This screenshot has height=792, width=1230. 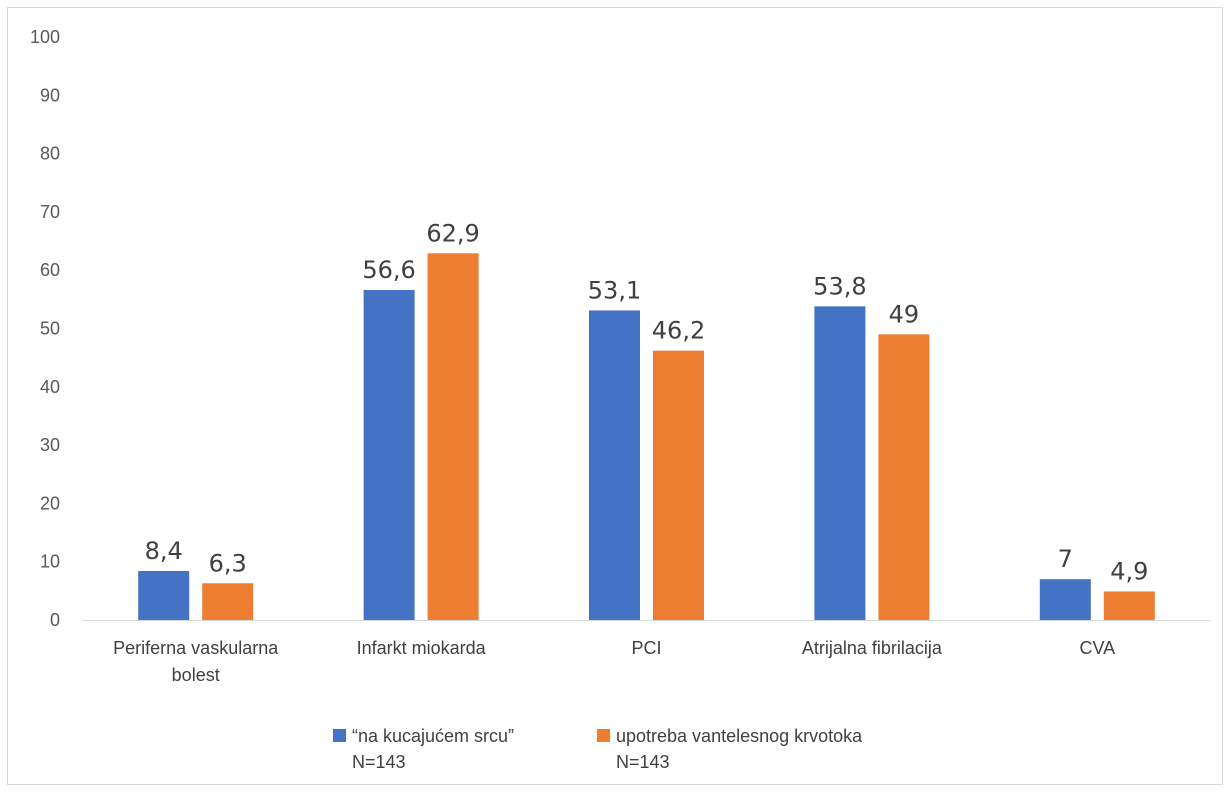 I want to click on x-category-label: bolest, so click(x=196, y=675).